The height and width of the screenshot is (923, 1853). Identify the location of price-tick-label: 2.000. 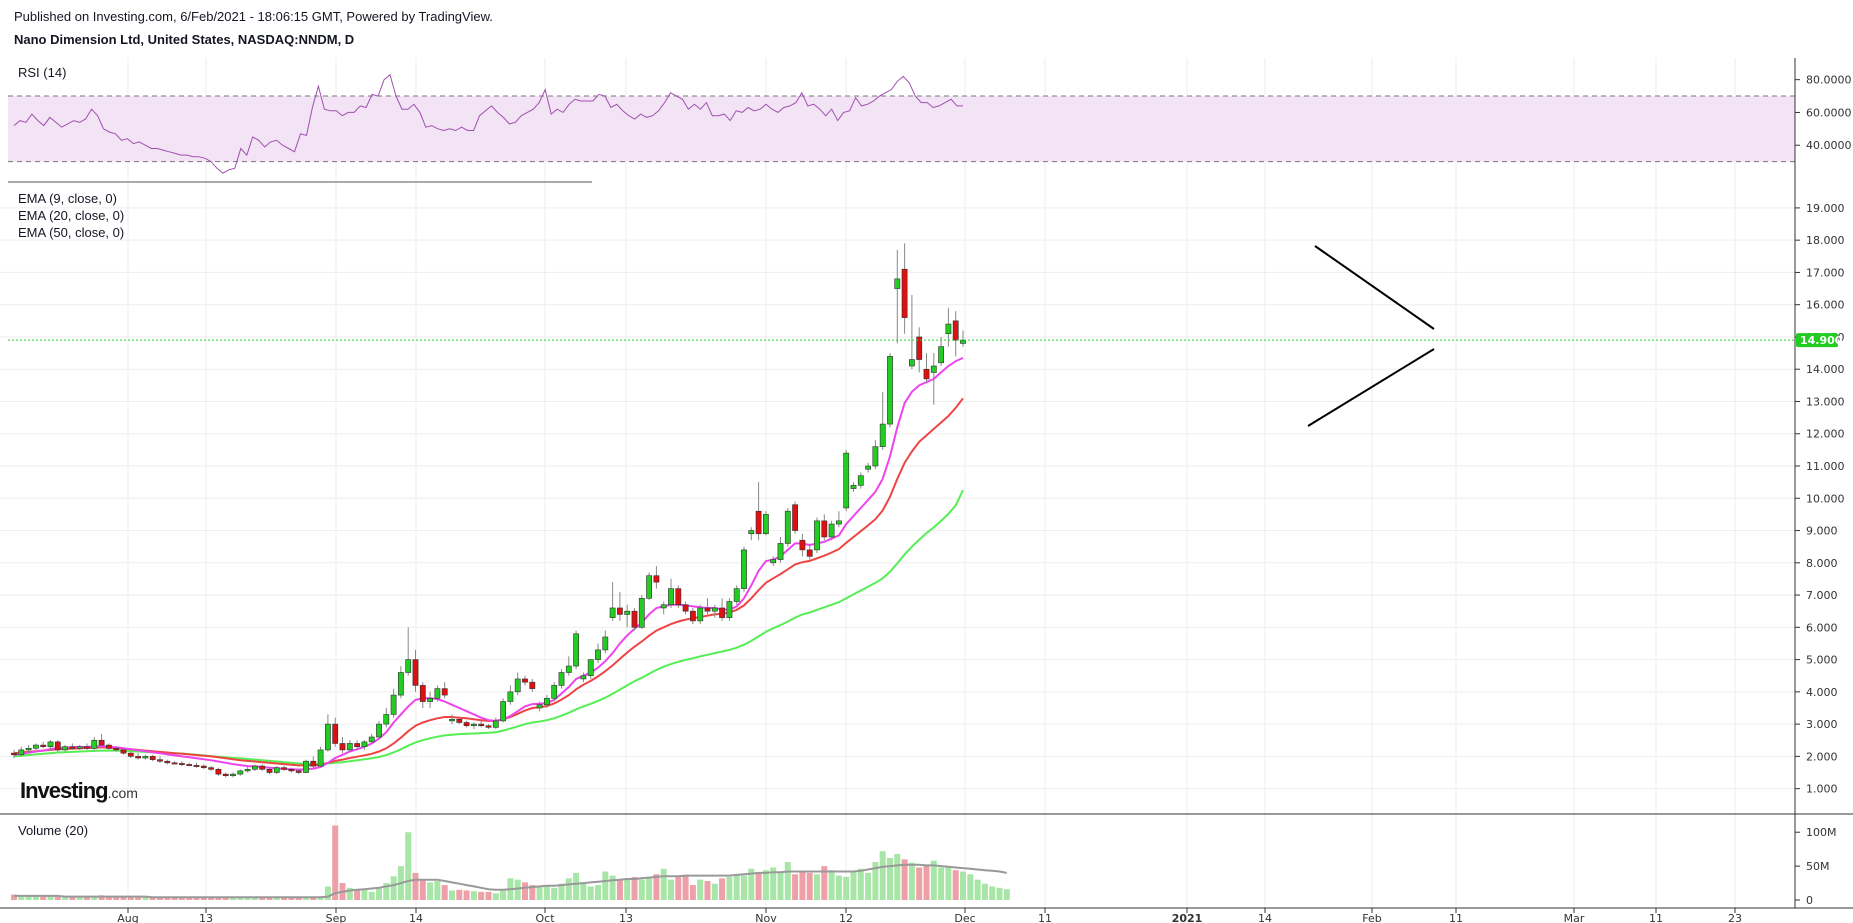
(1822, 756).